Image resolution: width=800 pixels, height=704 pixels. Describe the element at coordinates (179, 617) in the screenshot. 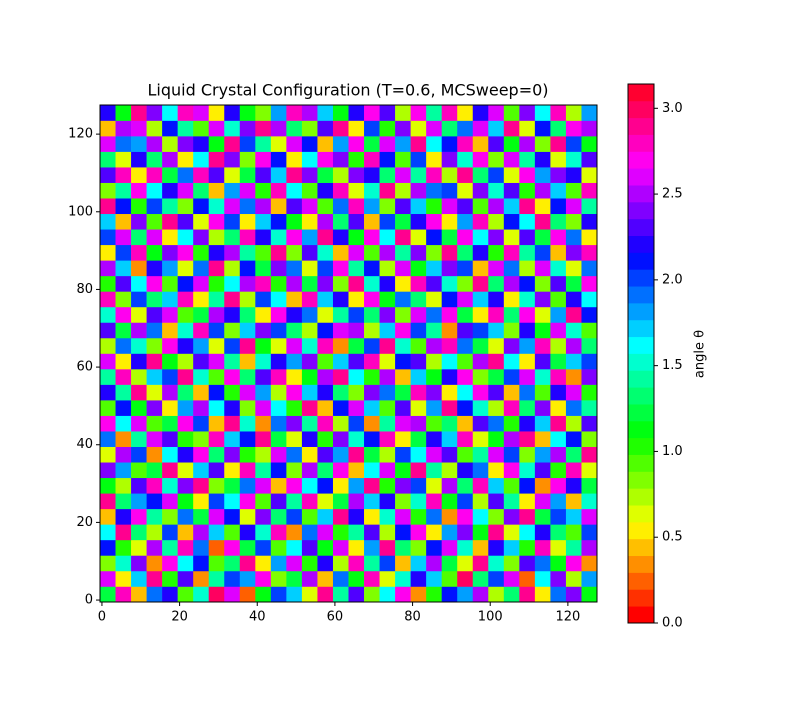

I see `x-tick-label: 20` at that location.